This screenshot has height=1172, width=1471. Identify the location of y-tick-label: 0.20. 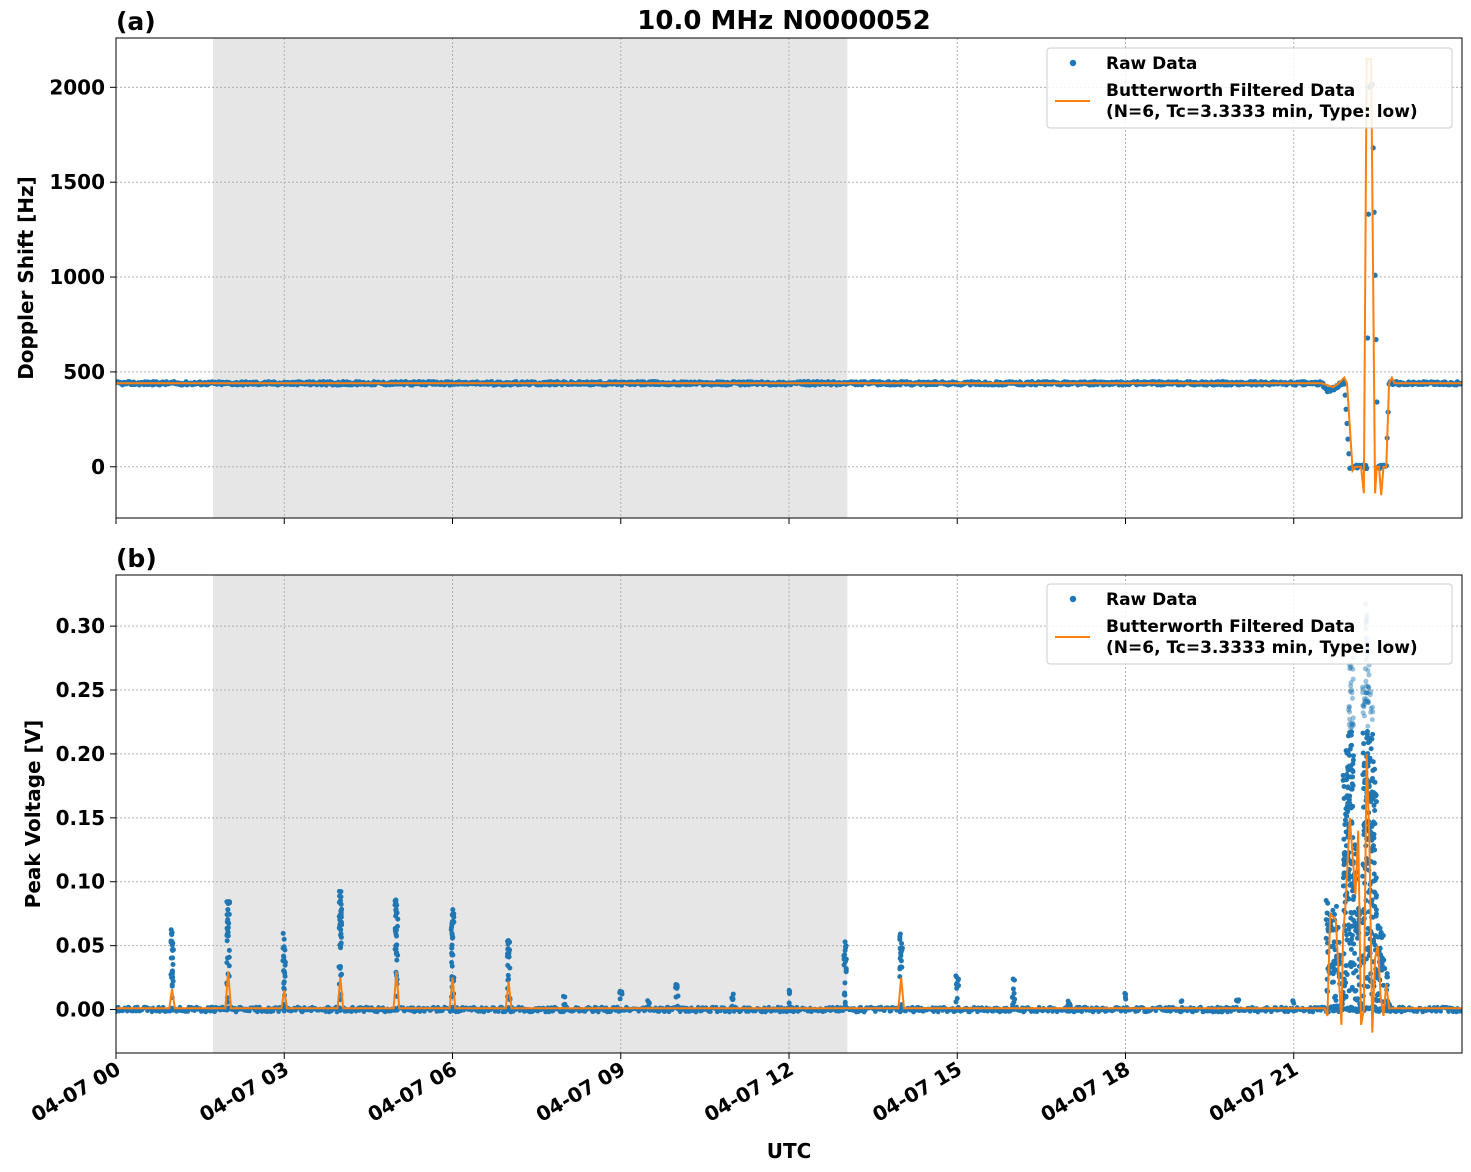
(80, 754).